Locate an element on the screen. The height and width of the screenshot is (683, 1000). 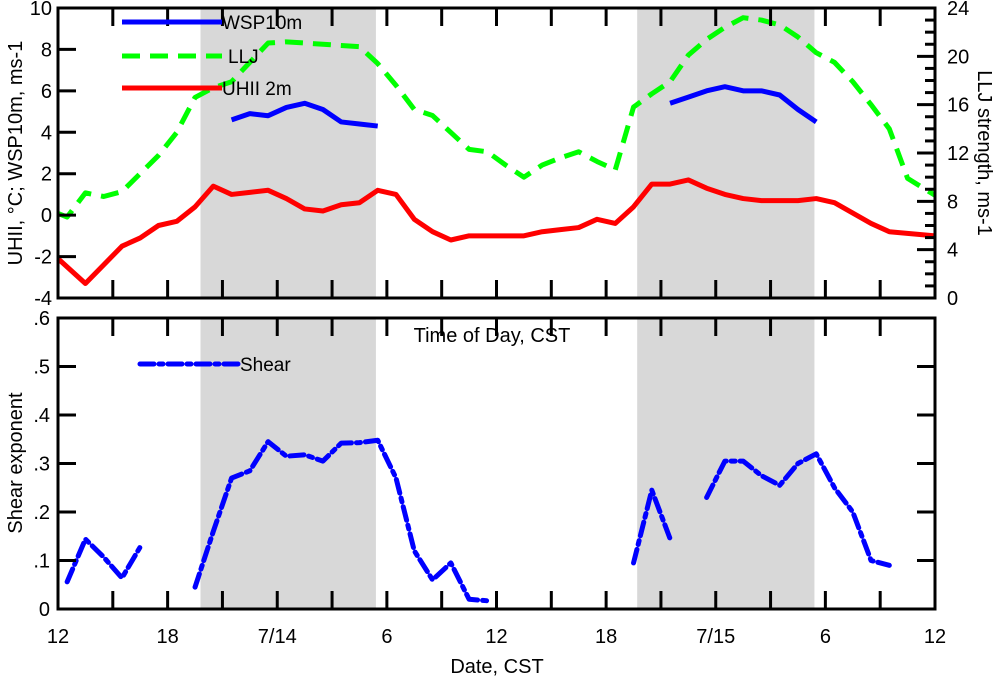
y-tick-label-left: 2 is located at coordinates (46, 175).